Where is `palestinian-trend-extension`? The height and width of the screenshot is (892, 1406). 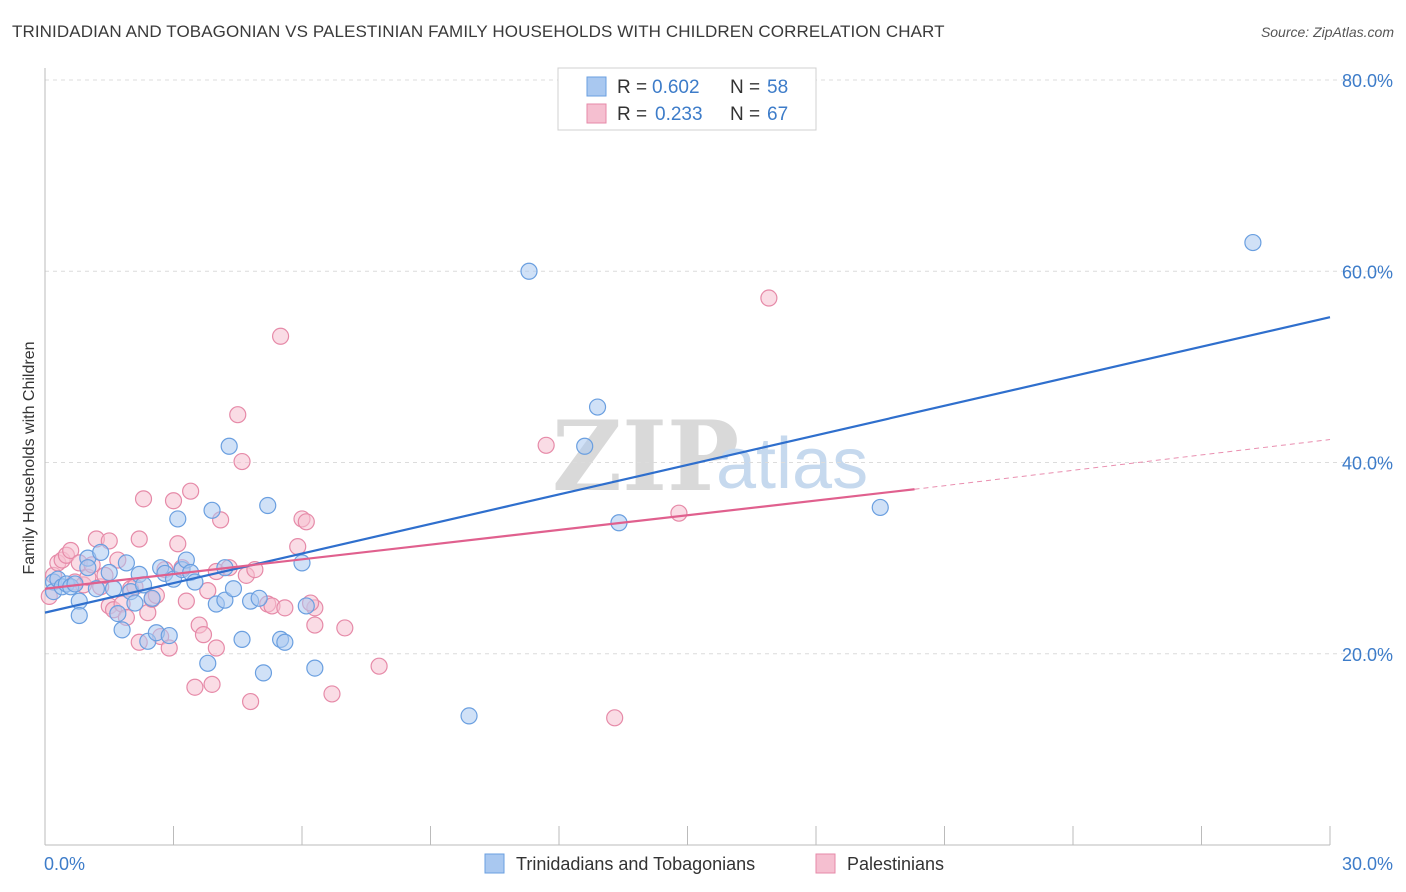
palestinian-trend-extension is located at coordinates (1122, 464).